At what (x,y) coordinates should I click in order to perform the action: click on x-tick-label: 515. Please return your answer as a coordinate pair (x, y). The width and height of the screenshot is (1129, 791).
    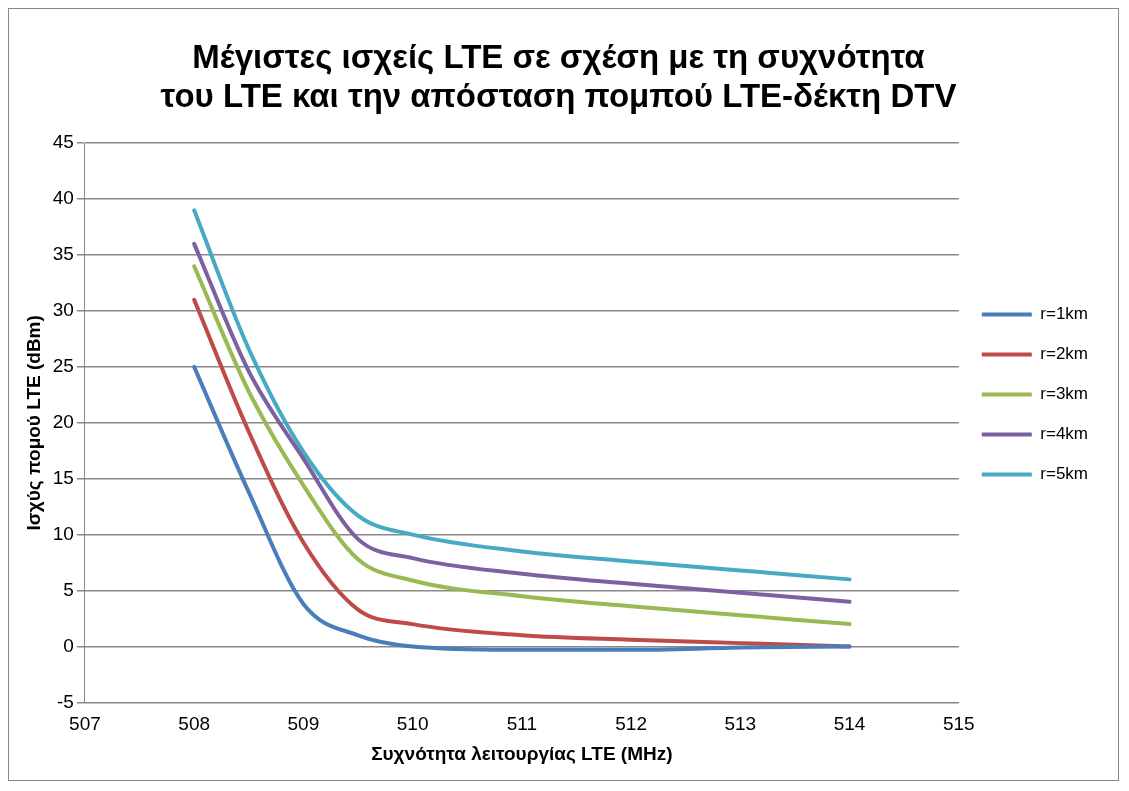
    Looking at the image, I should click on (958, 724).